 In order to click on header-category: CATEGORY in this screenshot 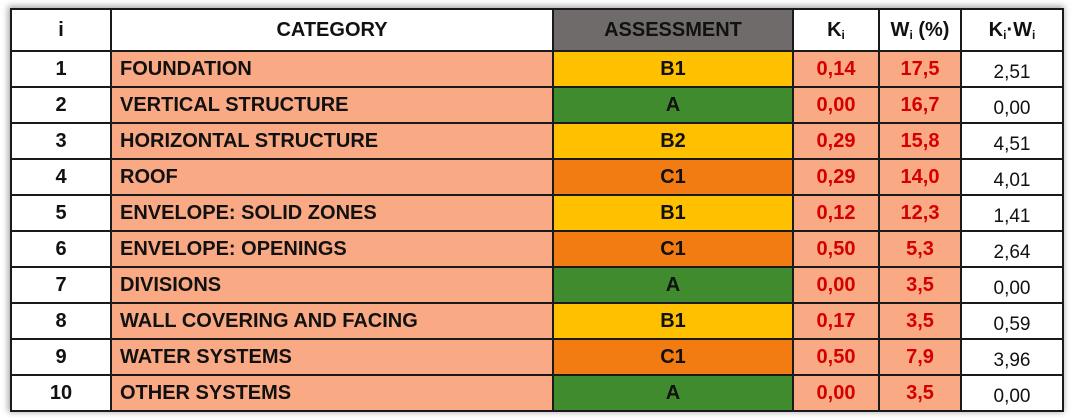, I will do `click(332, 30)`.